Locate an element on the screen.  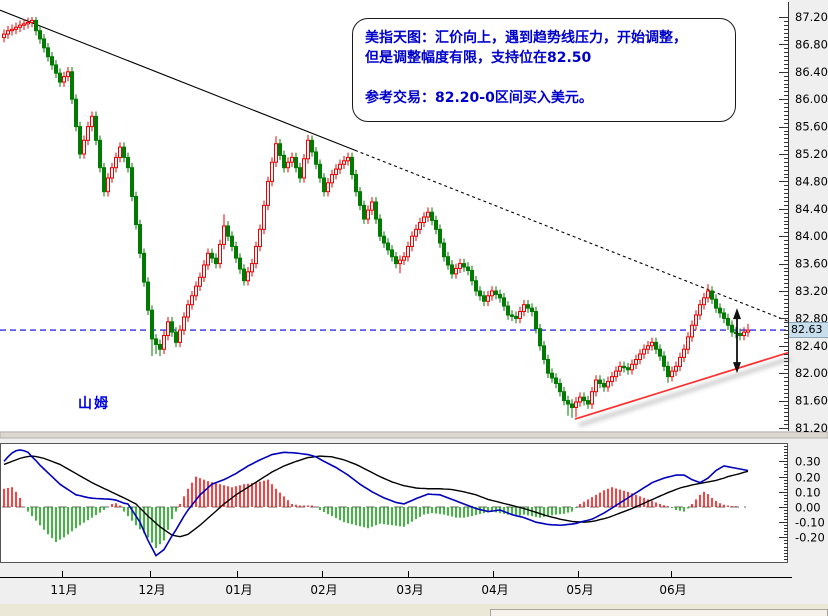
price-axis-label: 83.60 is located at coordinates (811, 264).